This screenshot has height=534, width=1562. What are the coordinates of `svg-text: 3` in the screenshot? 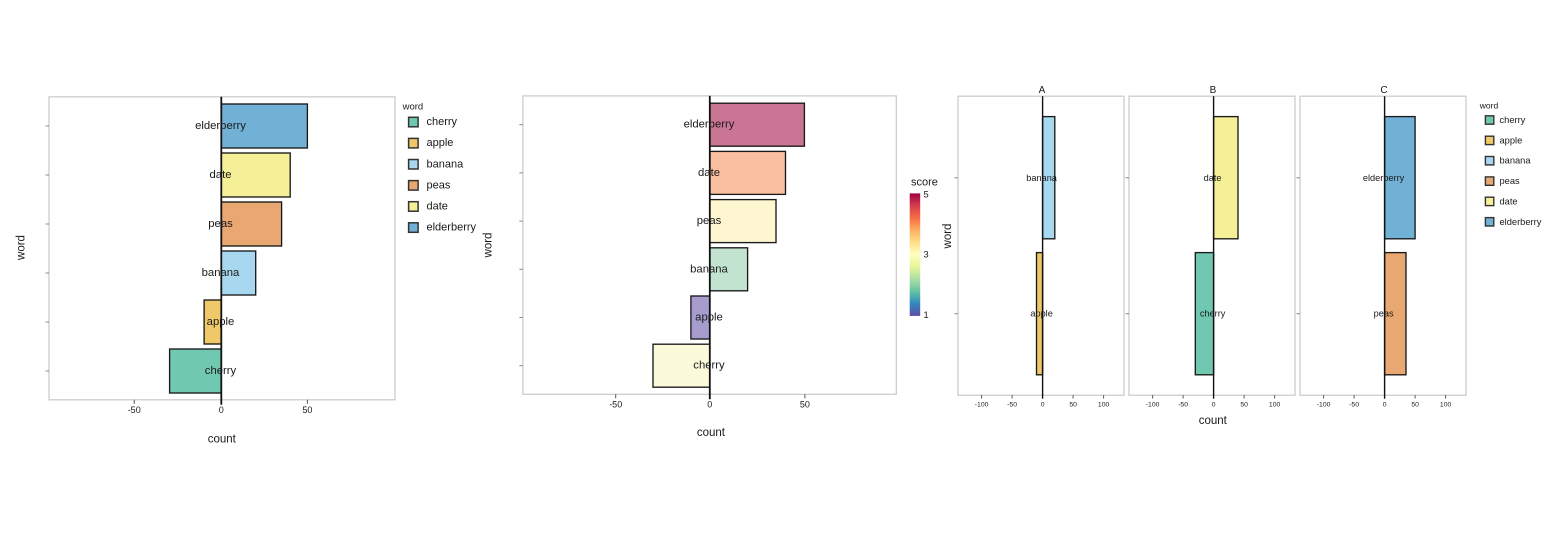 It's located at (926, 255).